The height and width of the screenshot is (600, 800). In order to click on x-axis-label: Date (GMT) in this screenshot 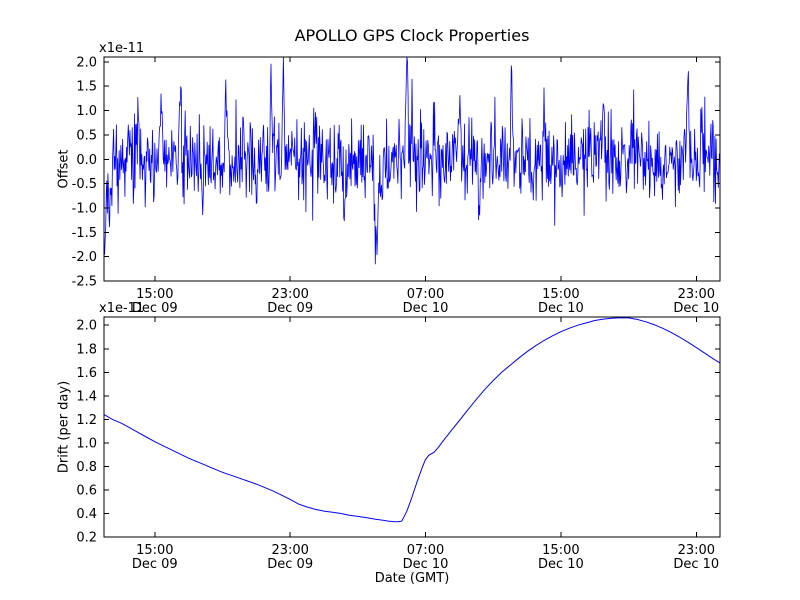, I will do `click(412, 578)`.